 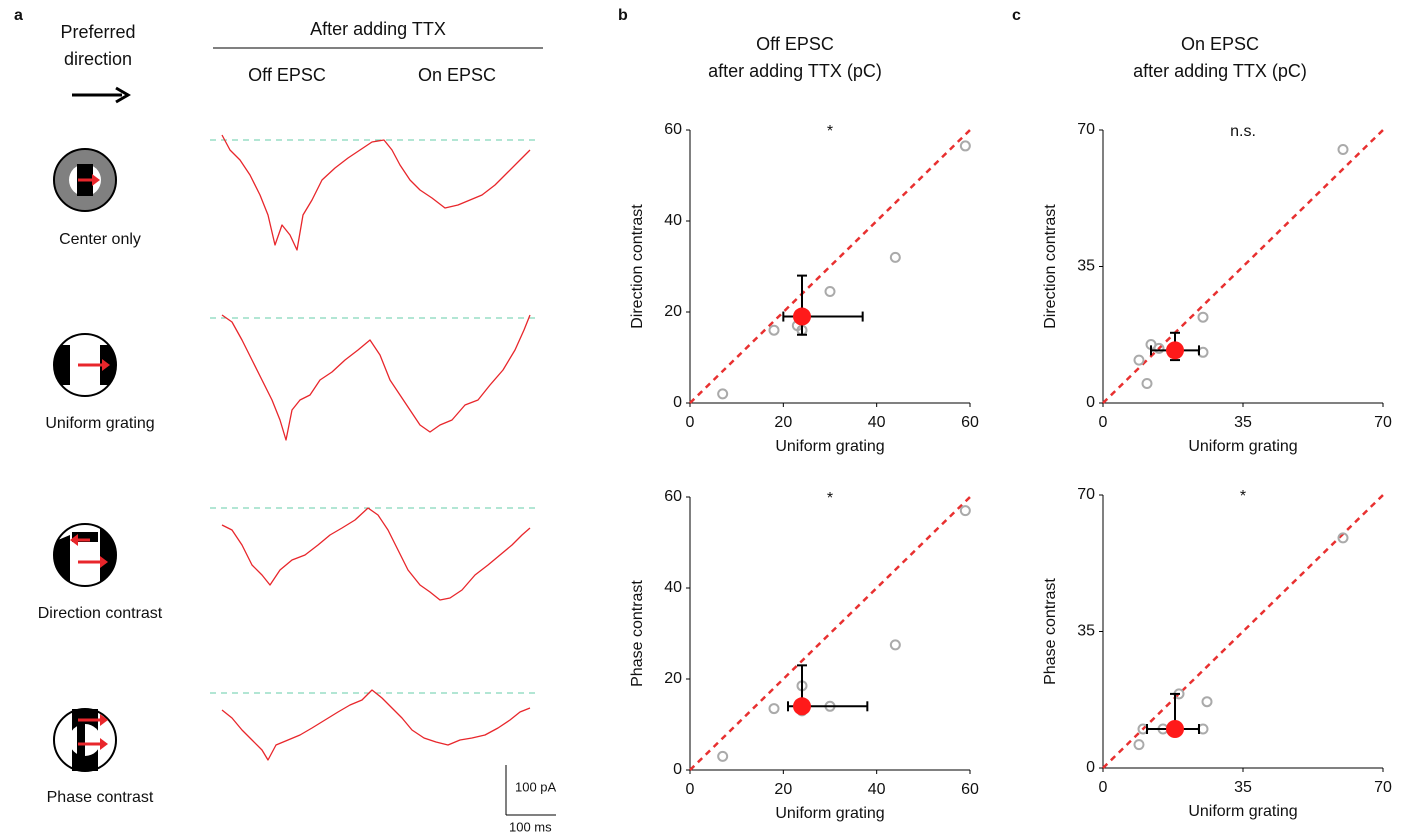 I want to click on column-label: On EPSC, so click(x=457, y=75).